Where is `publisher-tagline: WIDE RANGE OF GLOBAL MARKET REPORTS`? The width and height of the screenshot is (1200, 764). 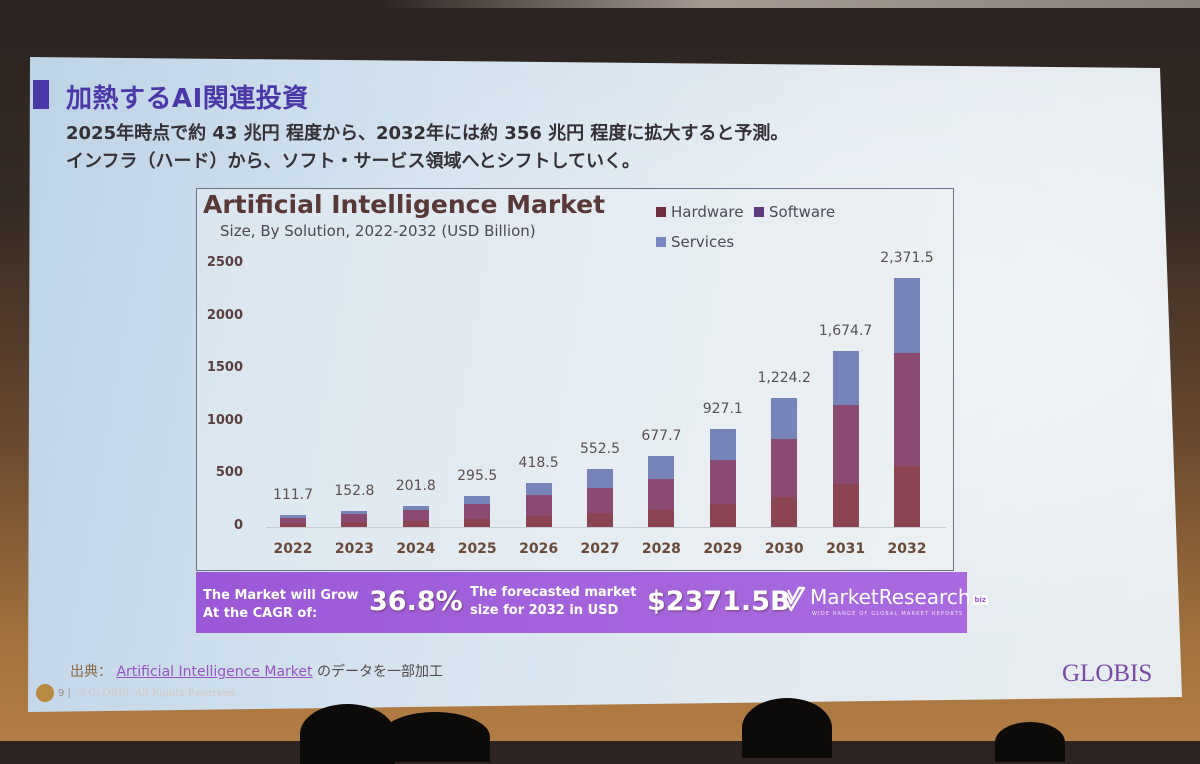
publisher-tagline: WIDE RANGE OF GLOBAL MARKET REPORTS is located at coordinates (888, 614).